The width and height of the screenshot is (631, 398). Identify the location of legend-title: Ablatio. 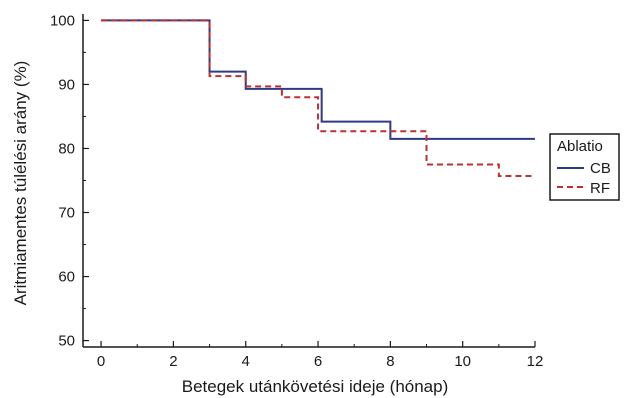
(580, 146).